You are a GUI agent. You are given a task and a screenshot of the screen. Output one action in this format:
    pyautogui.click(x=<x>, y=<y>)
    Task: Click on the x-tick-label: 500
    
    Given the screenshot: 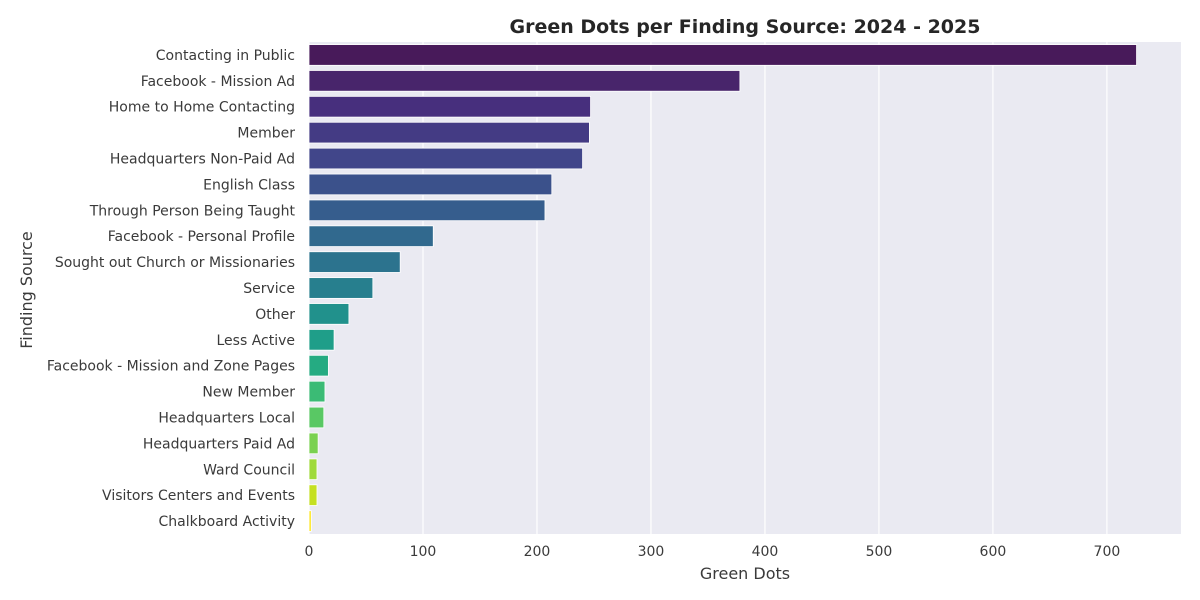 What is the action you would take?
    pyautogui.click(x=879, y=552)
    